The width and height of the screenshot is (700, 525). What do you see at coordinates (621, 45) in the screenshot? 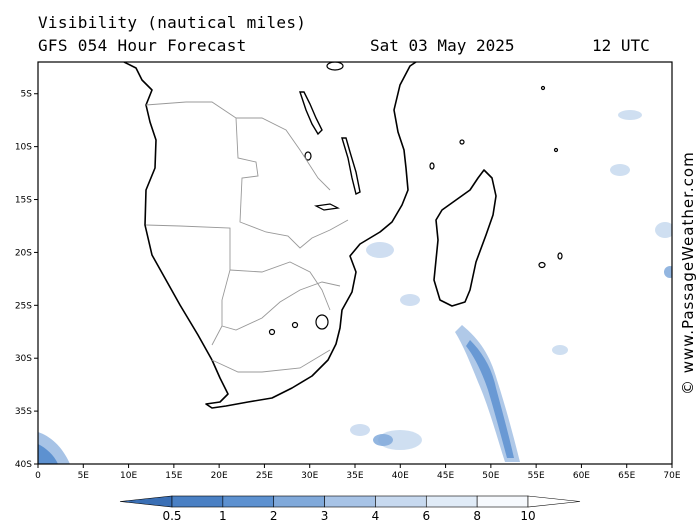
I see `forecast-time: 12 UTC` at bounding box center [621, 45].